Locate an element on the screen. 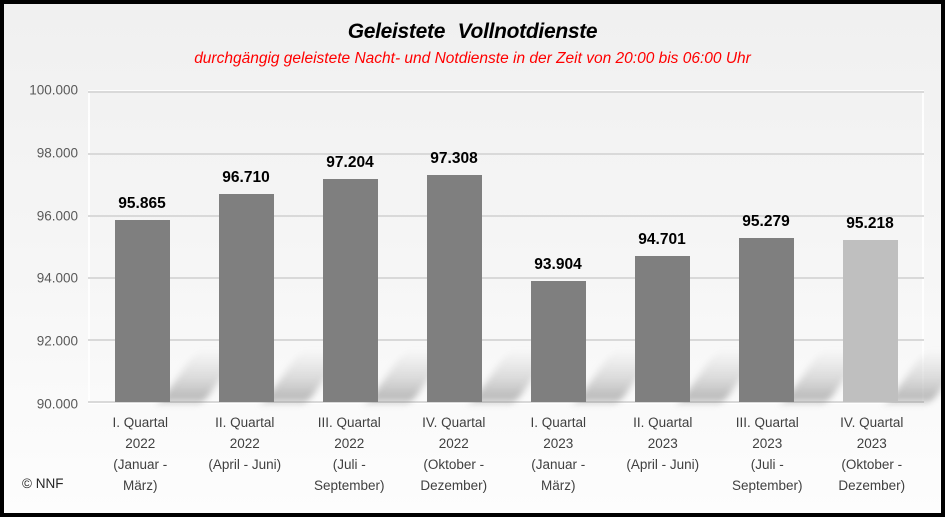  bar-column: 93.904 is located at coordinates (558, 247).